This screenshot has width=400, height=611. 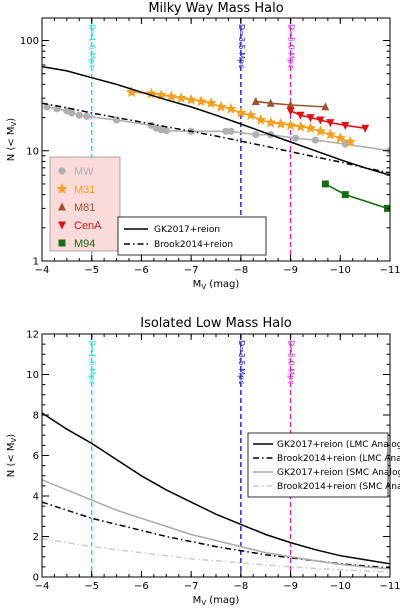 What do you see at coordinates (14, 123) in the screenshot?
I see `y-axis-label-sub: V` at bounding box center [14, 123].